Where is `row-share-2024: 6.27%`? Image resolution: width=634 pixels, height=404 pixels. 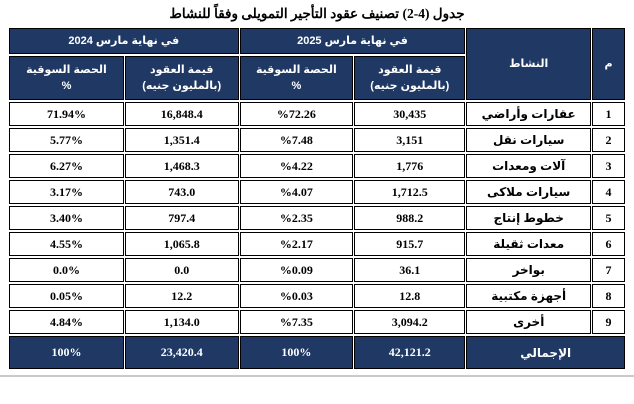
row-share-2024: 6.27% is located at coordinates (66, 166).